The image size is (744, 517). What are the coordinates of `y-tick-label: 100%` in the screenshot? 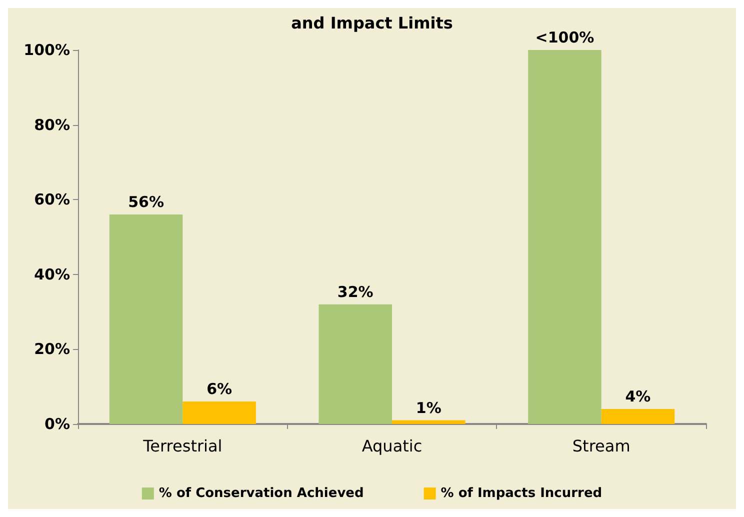 It's located at (47, 50).